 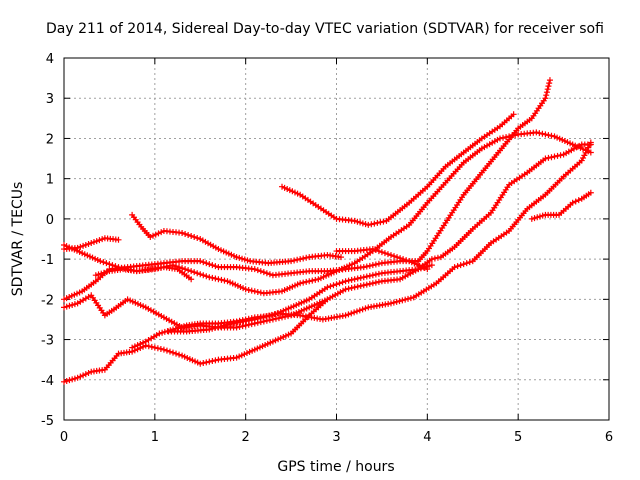 What do you see at coordinates (50, 220) in the screenshot?
I see `y-tick-label: 0` at bounding box center [50, 220].